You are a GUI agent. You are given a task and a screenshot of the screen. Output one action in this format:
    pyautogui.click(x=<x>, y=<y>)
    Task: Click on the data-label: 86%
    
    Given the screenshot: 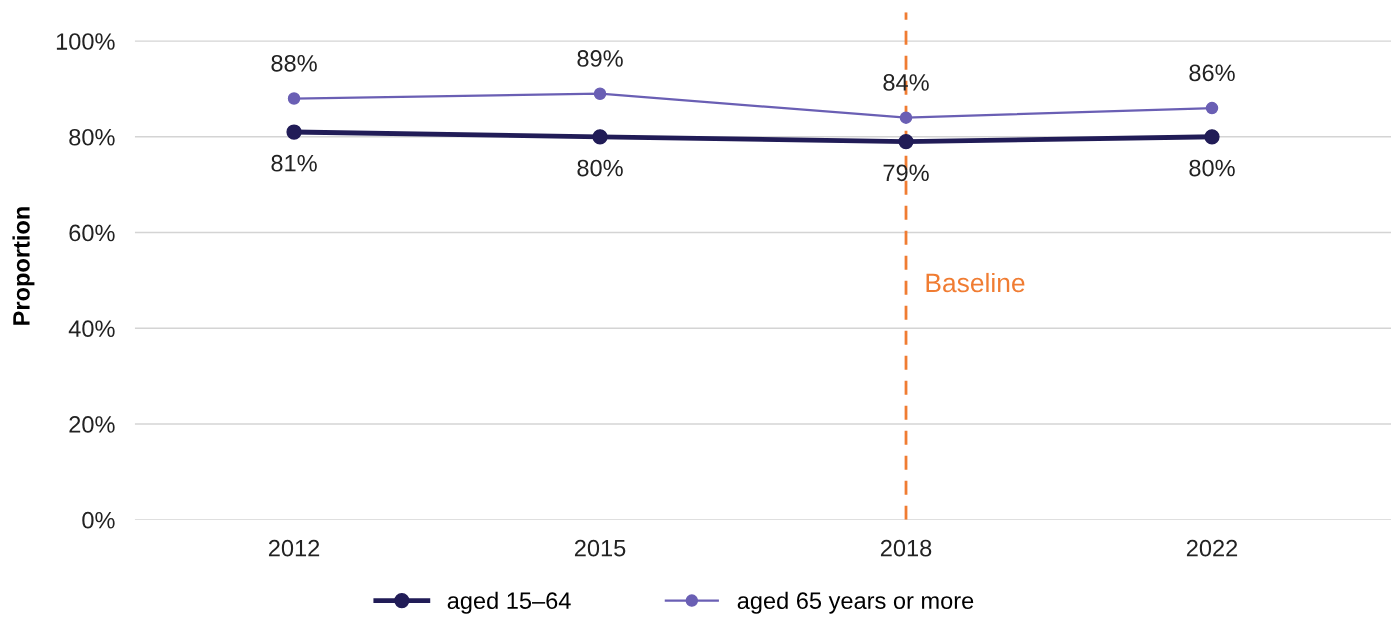 What is the action you would take?
    pyautogui.click(x=1212, y=73)
    